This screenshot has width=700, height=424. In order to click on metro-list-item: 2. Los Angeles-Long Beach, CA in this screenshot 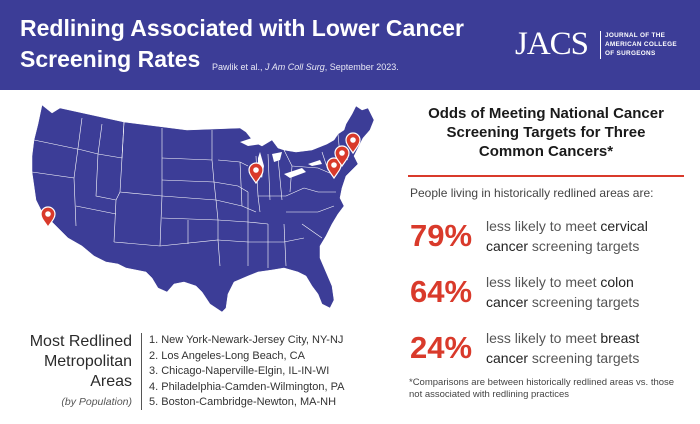, I will do `click(227, 355)`.